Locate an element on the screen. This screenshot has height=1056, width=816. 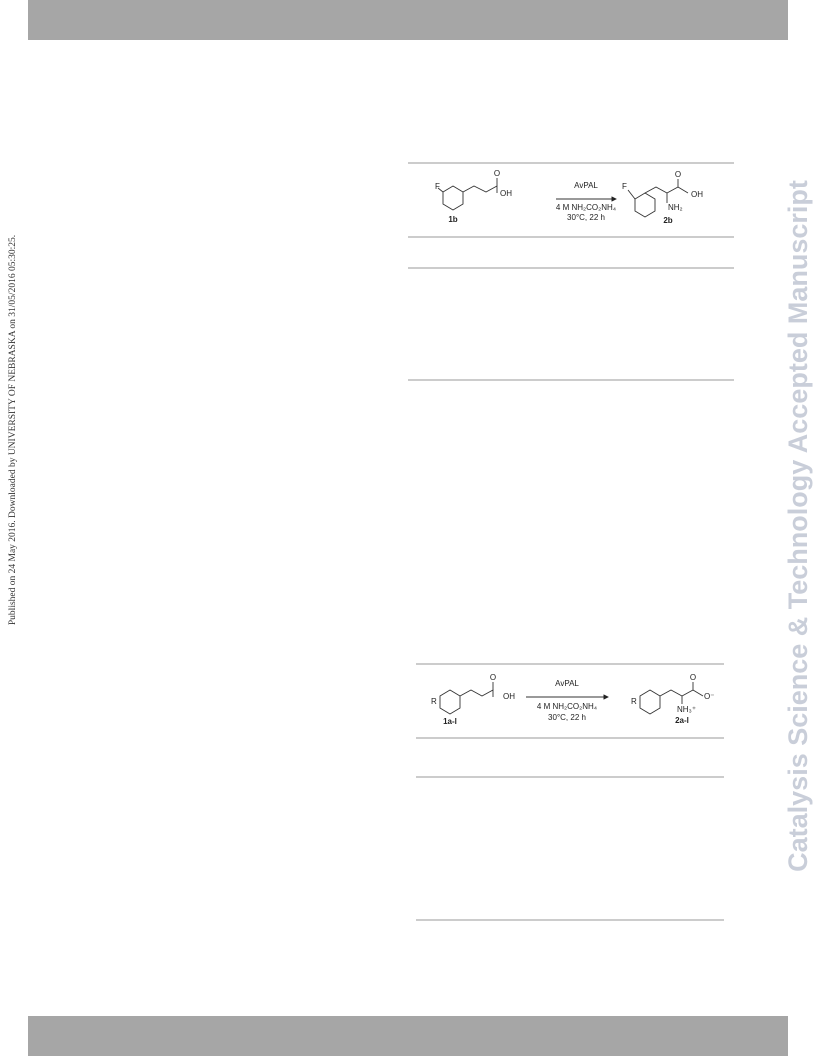
amine: NH₂ is located at coordinates (675, 207).